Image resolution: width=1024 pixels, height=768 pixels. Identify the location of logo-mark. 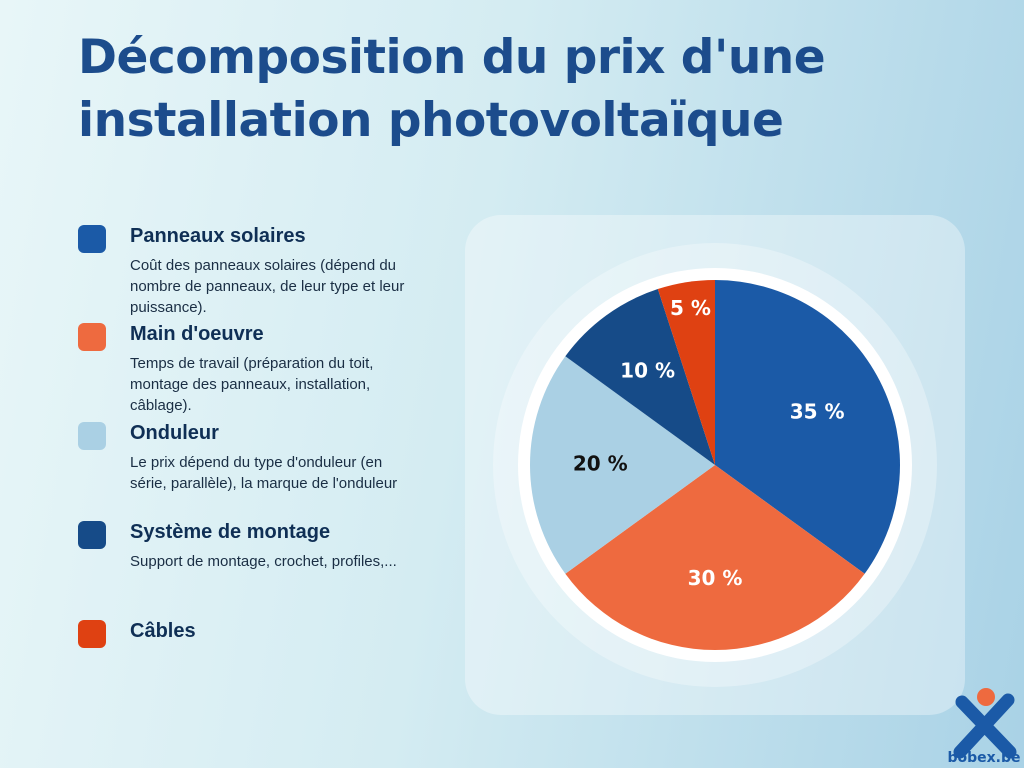
(985, 726).